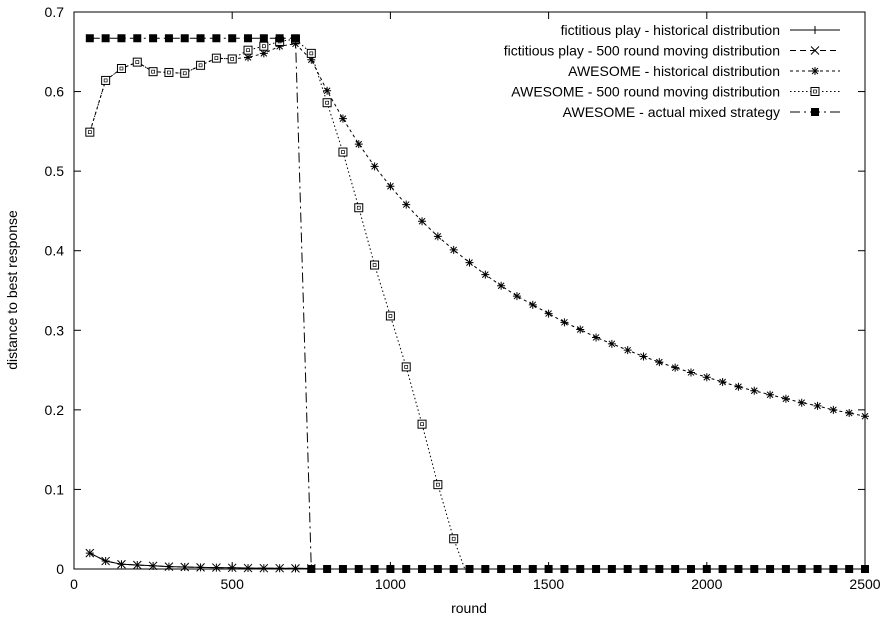 The height and width of the screenshot is (621, 887). What do you see at coordinates (390, 584) in the screenshot?
I see `x-tick-label: 1000` at bounding box center [390, 584].